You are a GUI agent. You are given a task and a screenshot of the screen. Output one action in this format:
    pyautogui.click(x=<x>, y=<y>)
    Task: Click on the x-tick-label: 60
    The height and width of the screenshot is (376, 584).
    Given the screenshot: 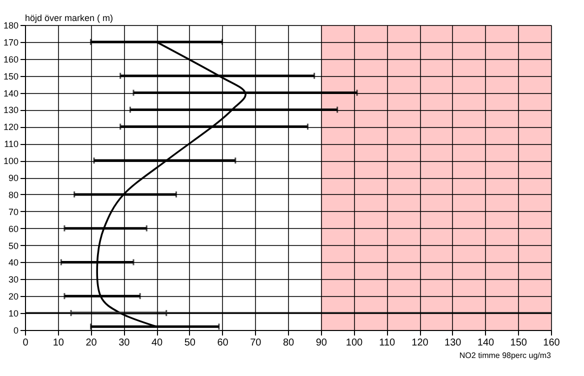 What is the action you would take?
    pyautogui.click(x=223, y=343)
    